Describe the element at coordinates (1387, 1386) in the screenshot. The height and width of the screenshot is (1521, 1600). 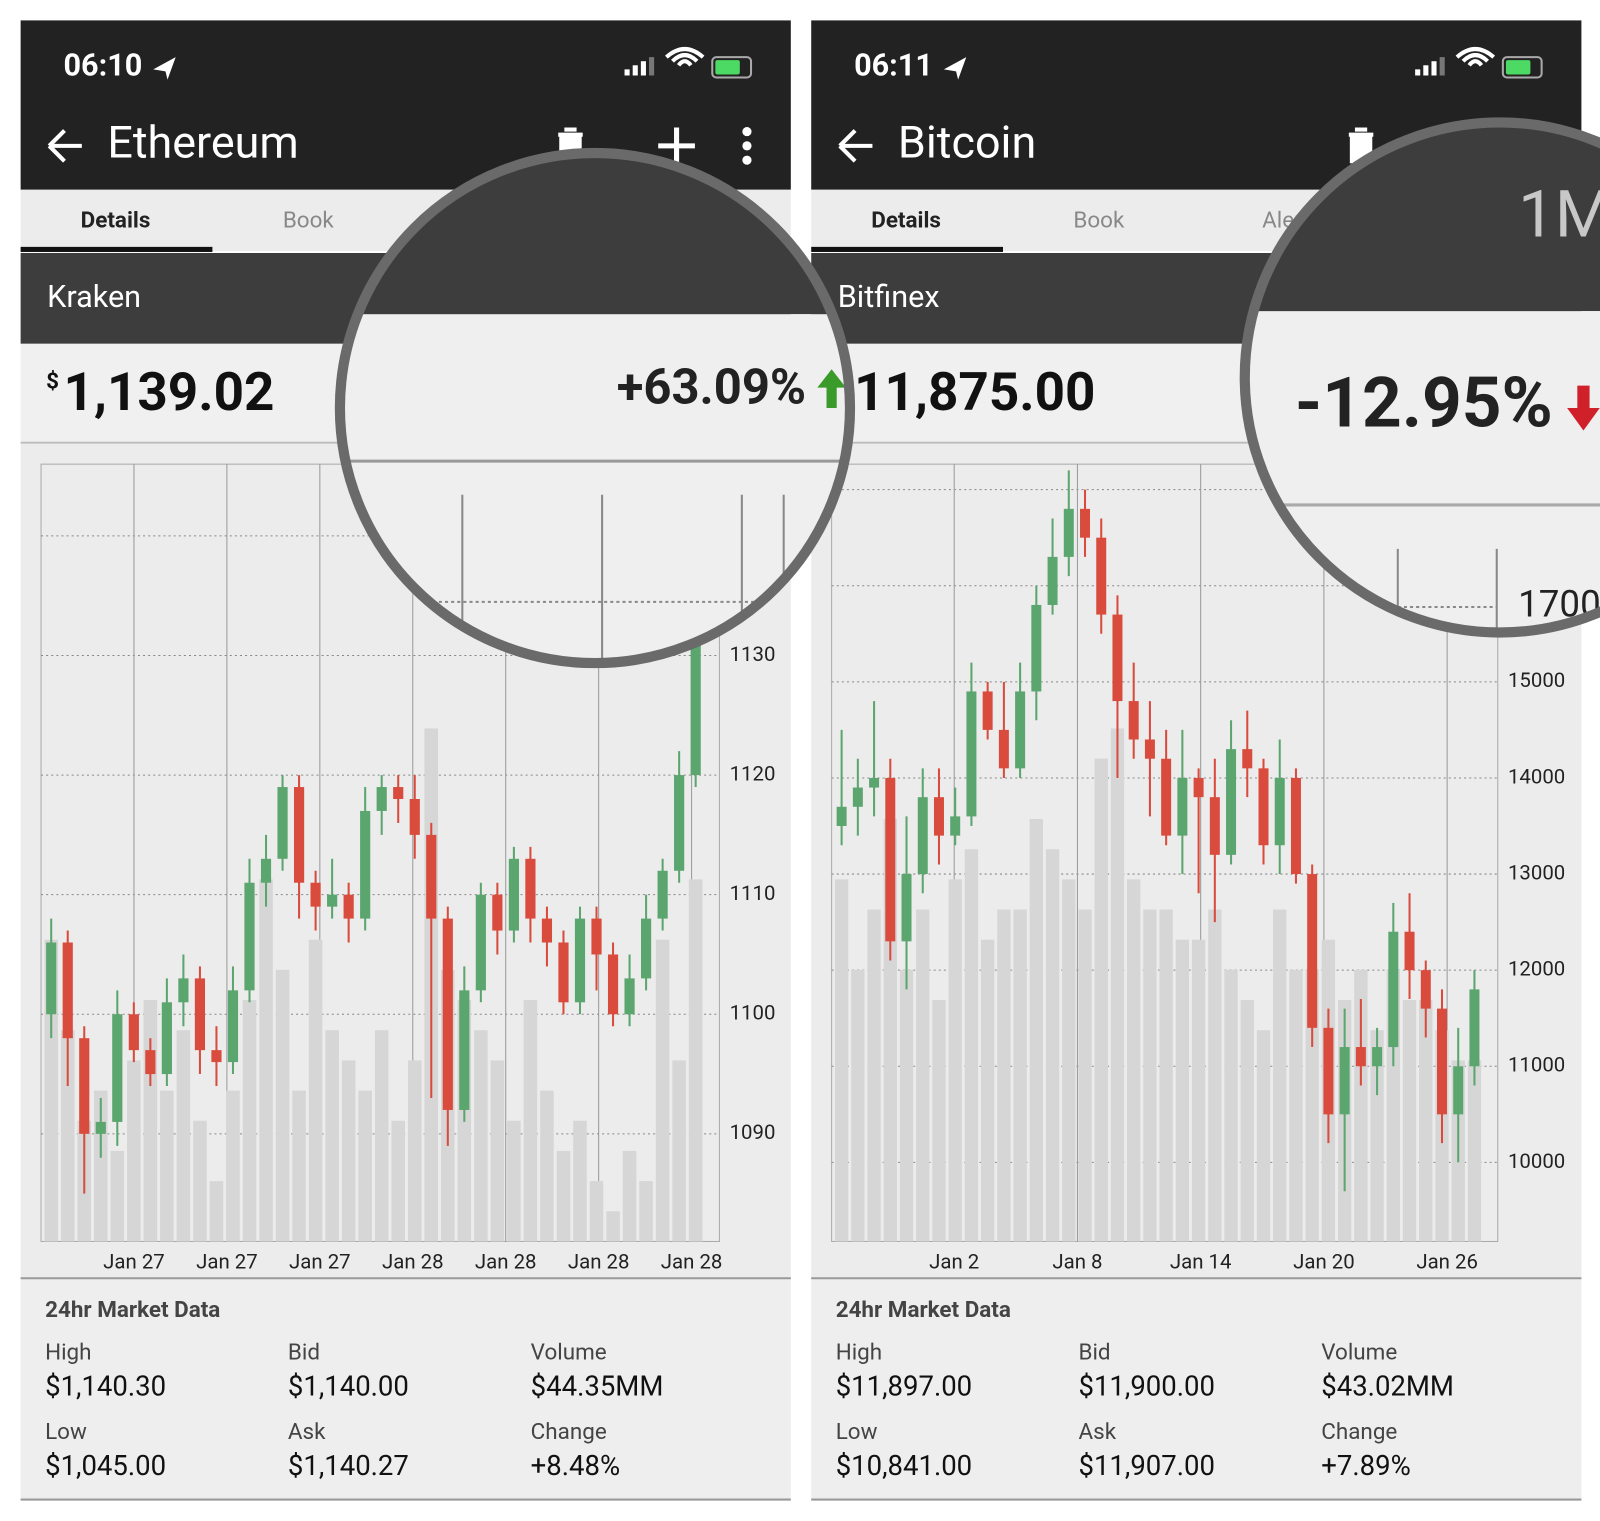
I see `market-value: $43.02MM` at that location.